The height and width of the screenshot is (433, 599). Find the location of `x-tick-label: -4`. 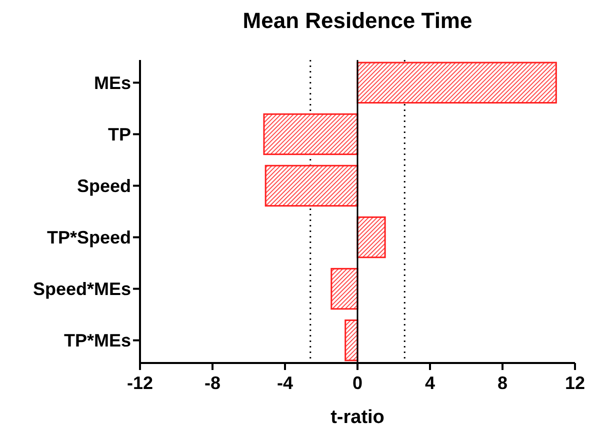

x-tick-label: -4 is located at coordinates (285, 383).